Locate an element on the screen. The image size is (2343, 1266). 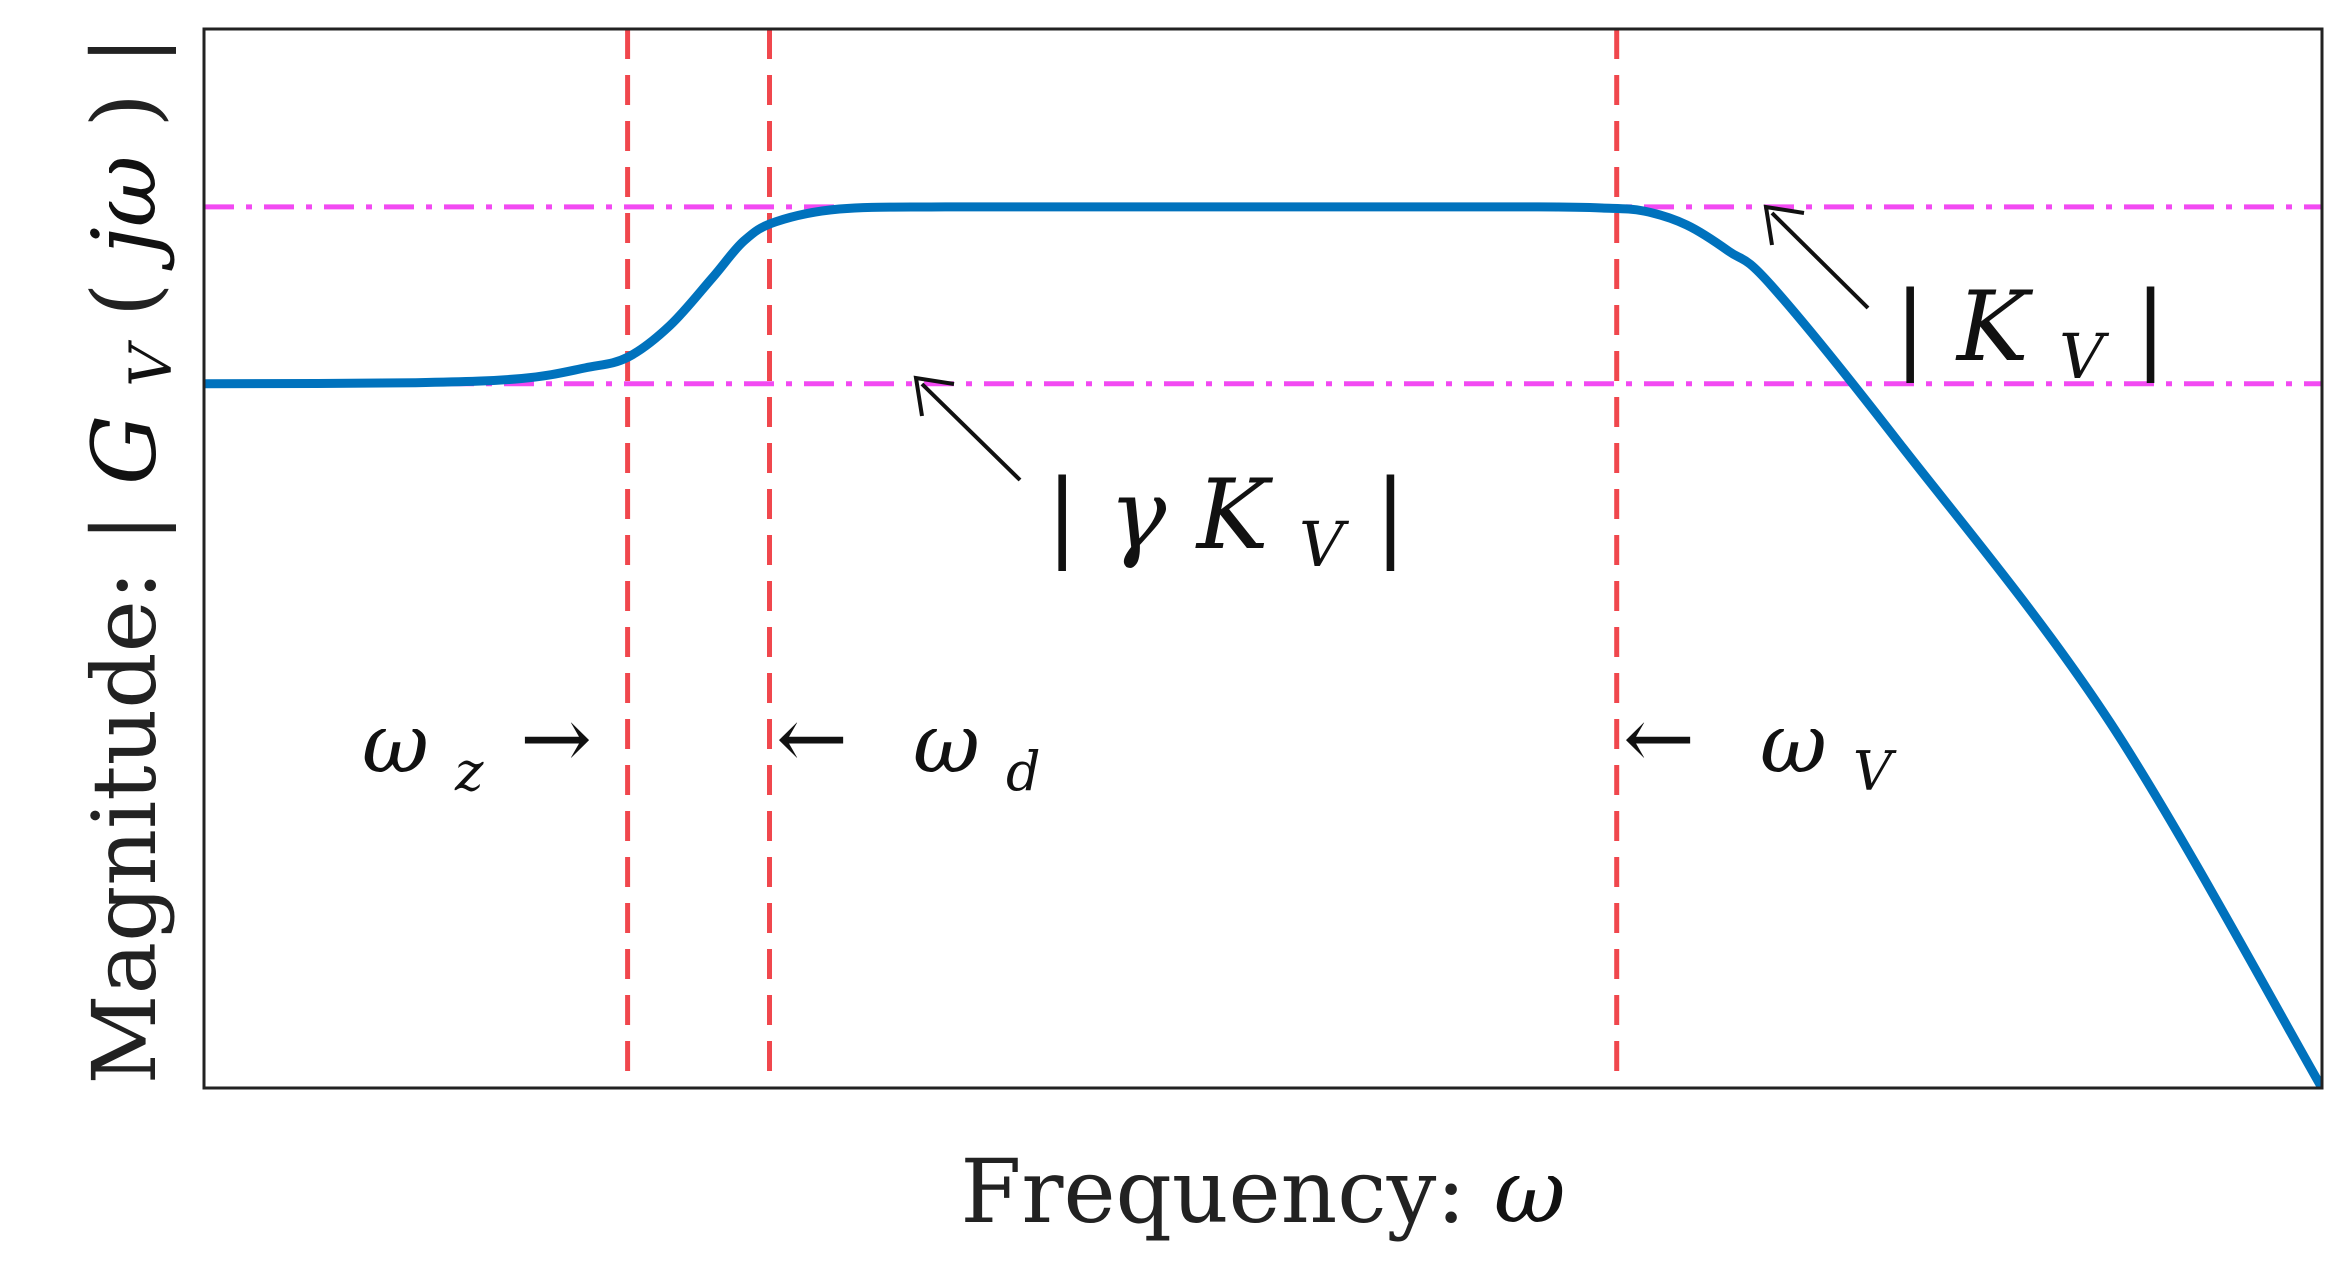
marker-omega-v-annotation: ← ω V is located at coordinates (1760, 746).